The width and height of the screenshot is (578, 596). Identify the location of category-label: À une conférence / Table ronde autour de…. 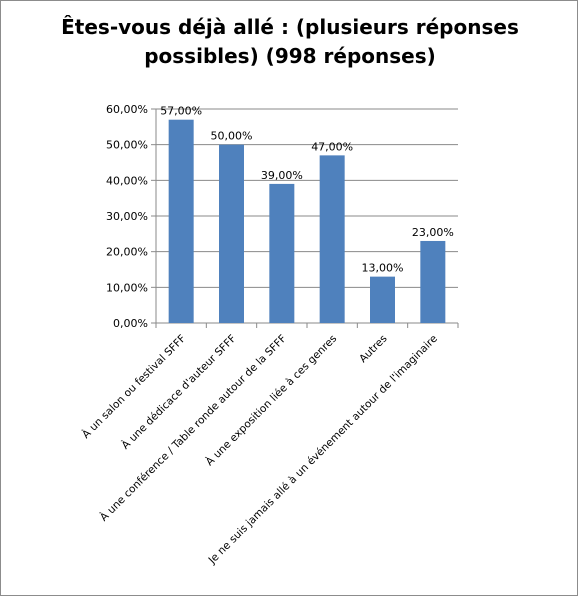
(193, 428).